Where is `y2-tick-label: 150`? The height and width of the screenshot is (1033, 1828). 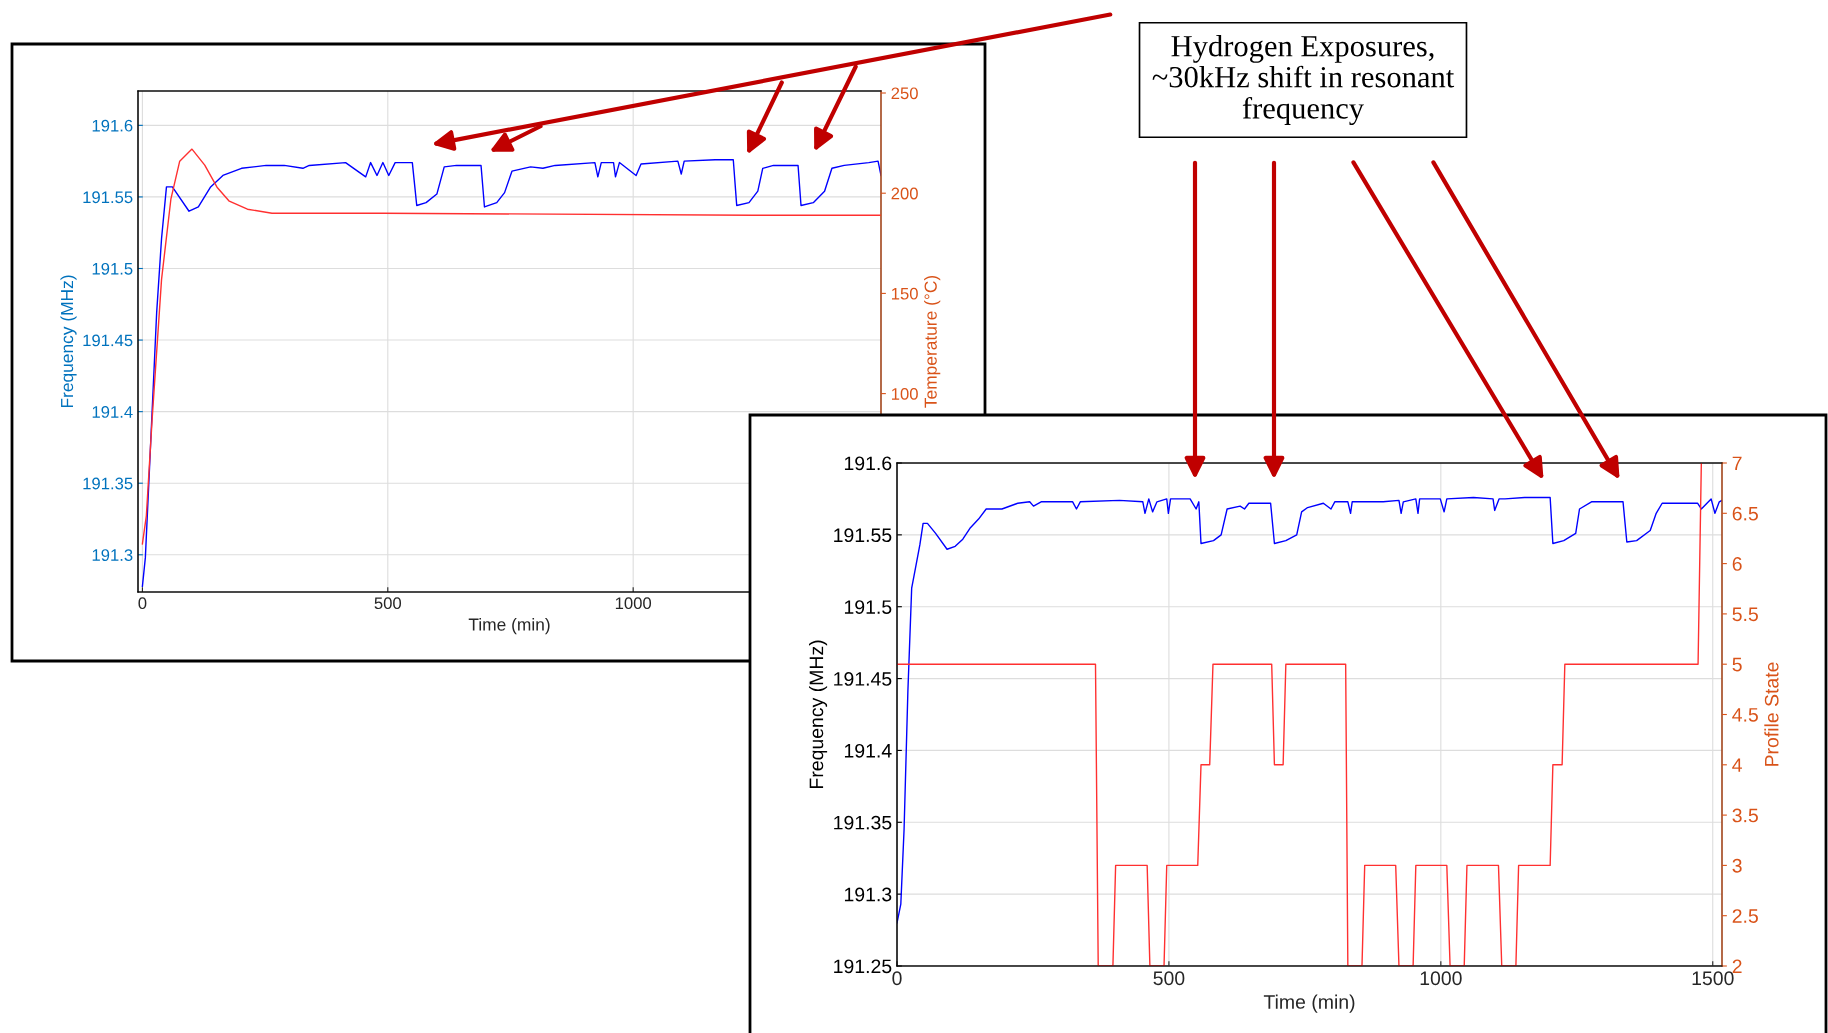
y2-tick-label: 150 is located at coordinates (904, 293).